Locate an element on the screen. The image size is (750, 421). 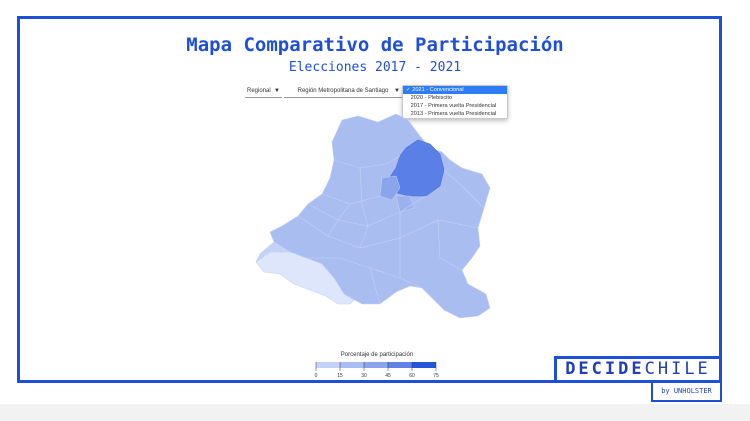
legend-tick-label: 60 is located at coordinates (412, 376).